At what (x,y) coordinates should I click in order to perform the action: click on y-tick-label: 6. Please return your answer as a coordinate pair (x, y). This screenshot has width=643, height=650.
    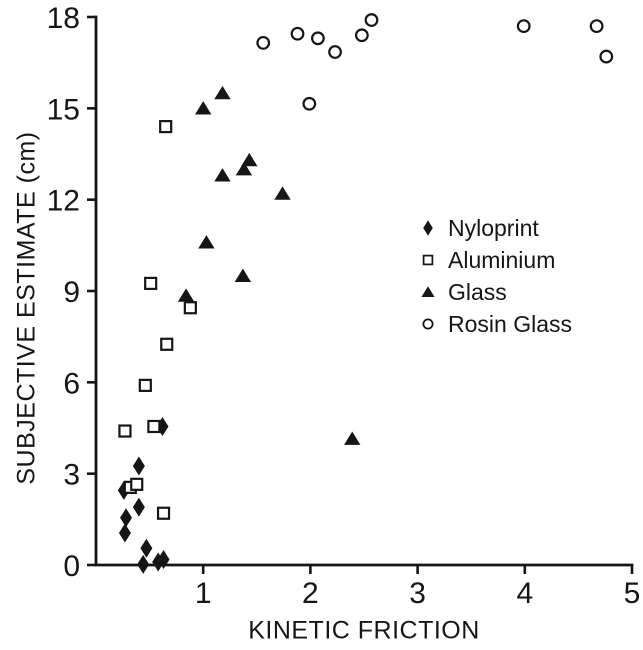
    Looking at the image, I should click on (71, 383).